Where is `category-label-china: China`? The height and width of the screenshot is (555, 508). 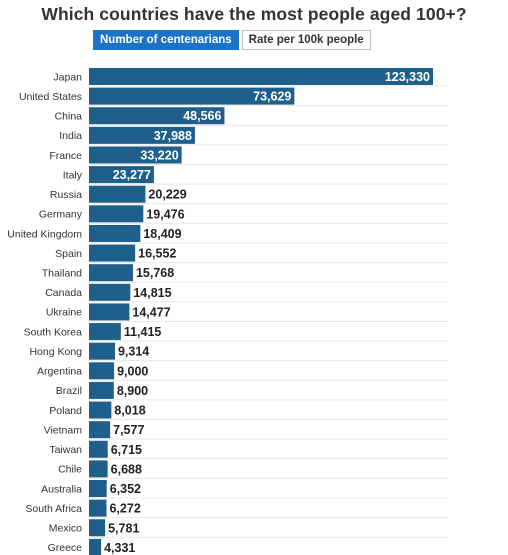 category-label-china: China is located at coordinates (69, 117).